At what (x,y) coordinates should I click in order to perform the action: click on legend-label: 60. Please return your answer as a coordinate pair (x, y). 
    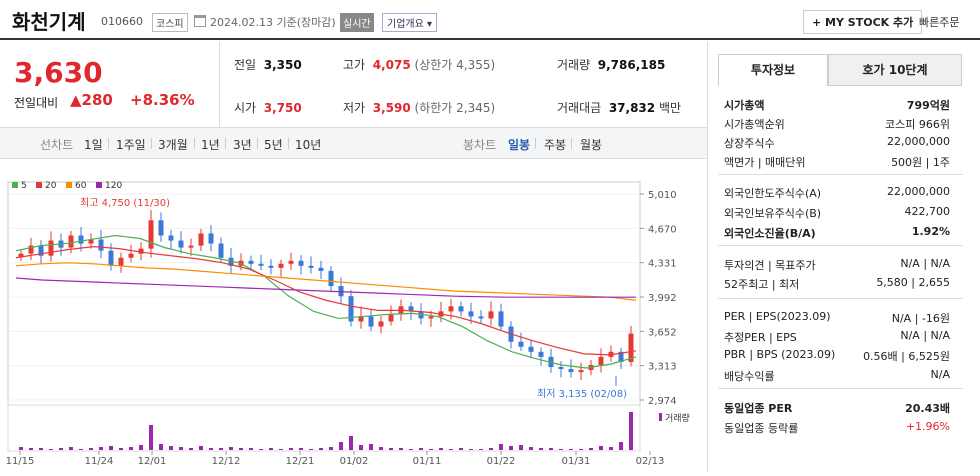
    Looking at the image, I should click on (81, 186).